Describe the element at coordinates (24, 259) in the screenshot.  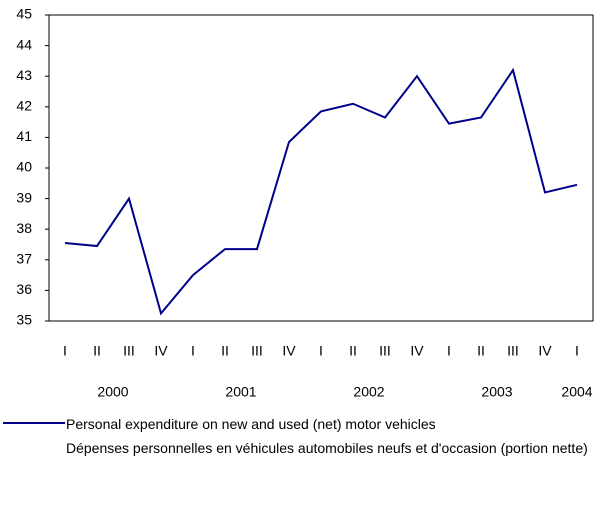
I see `y-tick-label: 37` at that location.